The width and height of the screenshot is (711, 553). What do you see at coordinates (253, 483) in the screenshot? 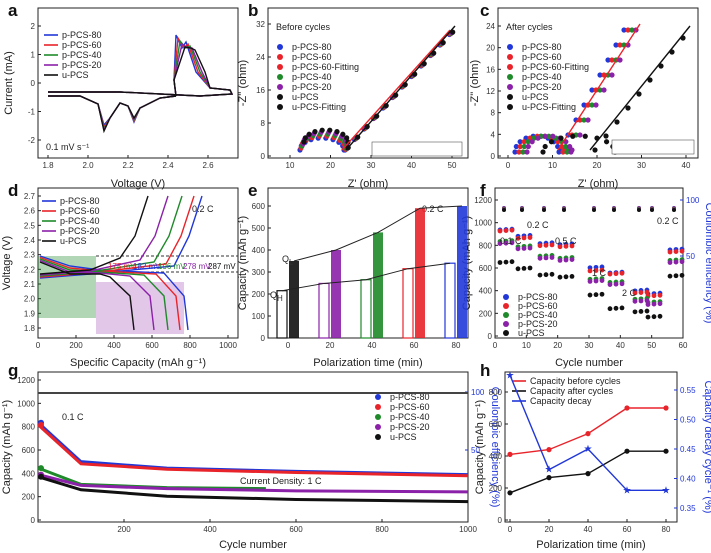
I see `panel-g-series` at bounding box center [253, 483].